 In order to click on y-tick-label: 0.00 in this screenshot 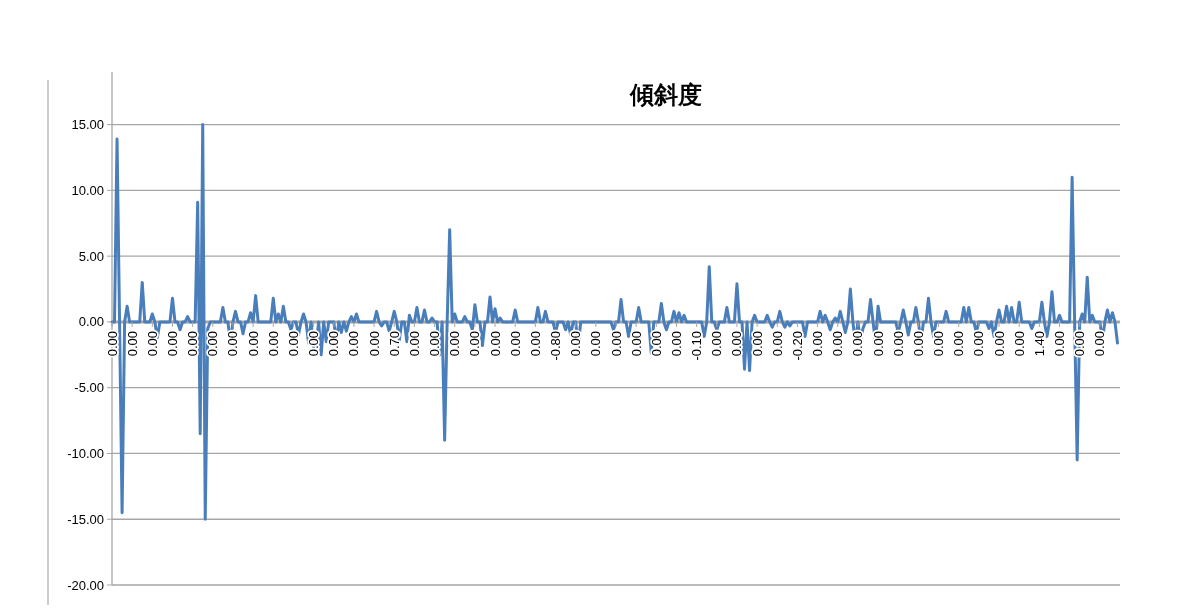, I will do `click(91, 322)`.